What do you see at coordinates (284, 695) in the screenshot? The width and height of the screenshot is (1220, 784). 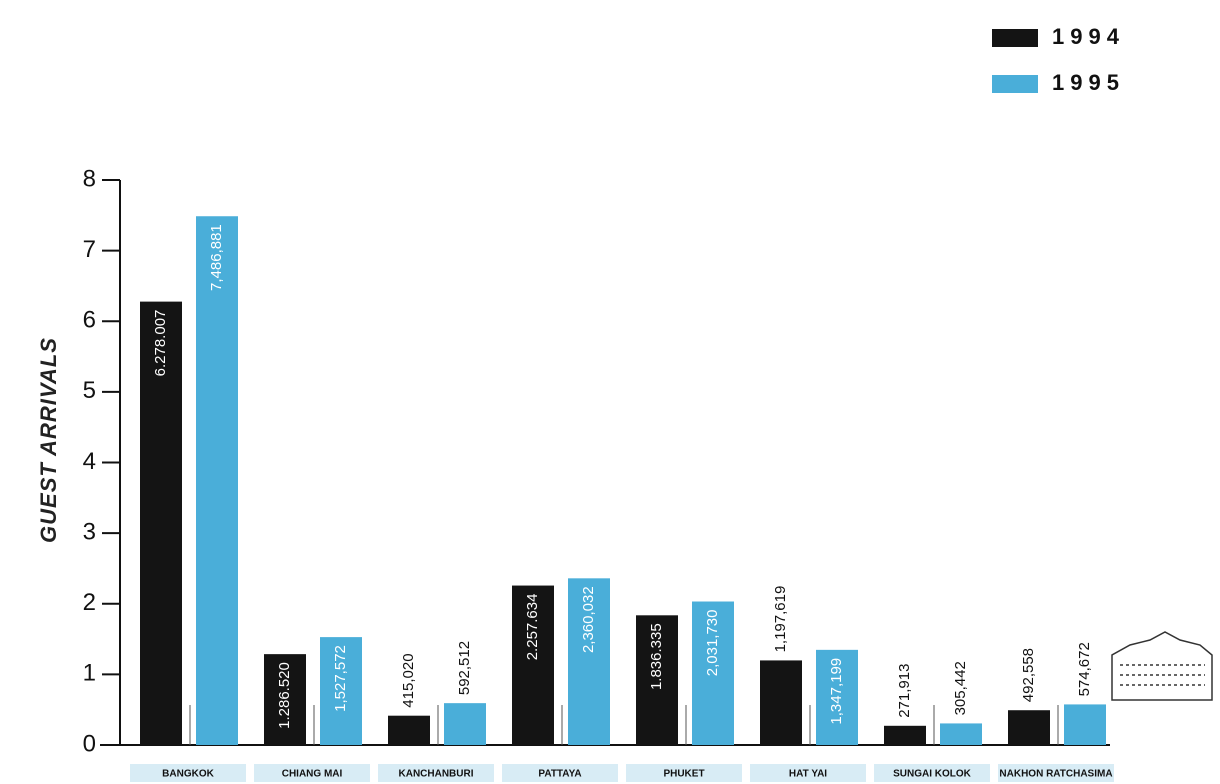 I see `value-label: 1.286.520` at bounding box center [284, 695].